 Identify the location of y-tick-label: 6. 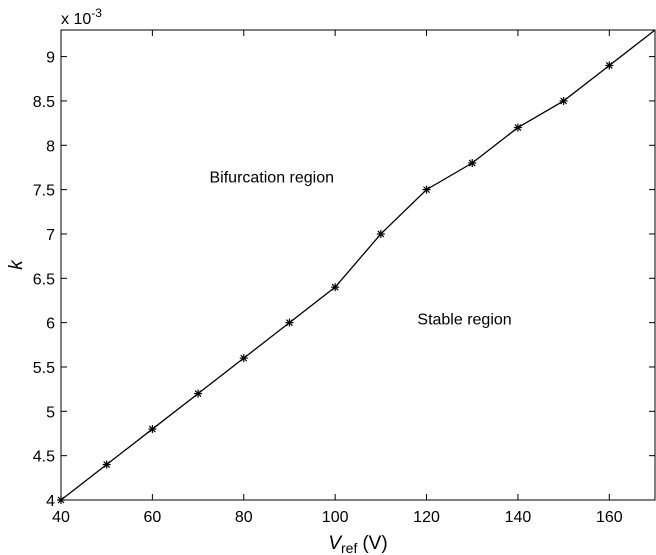
(50, 324).